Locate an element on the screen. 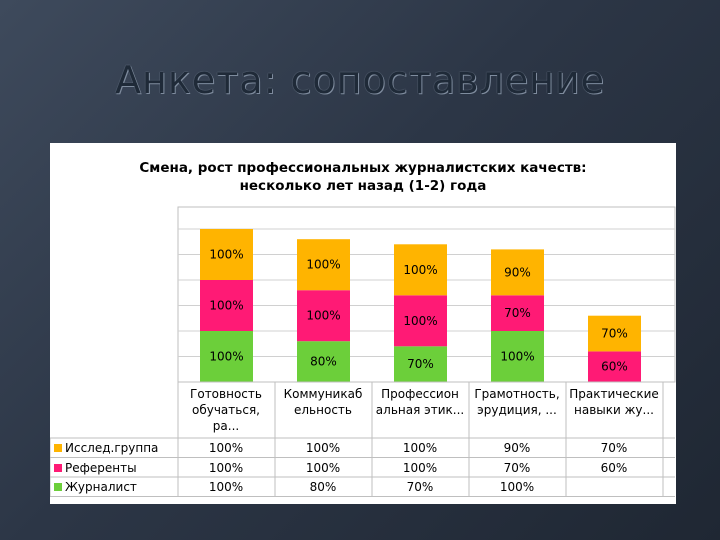 The height and width of the screenshot is (540, 720). legend-label-1: Референты is located at coordinates (101, 467).